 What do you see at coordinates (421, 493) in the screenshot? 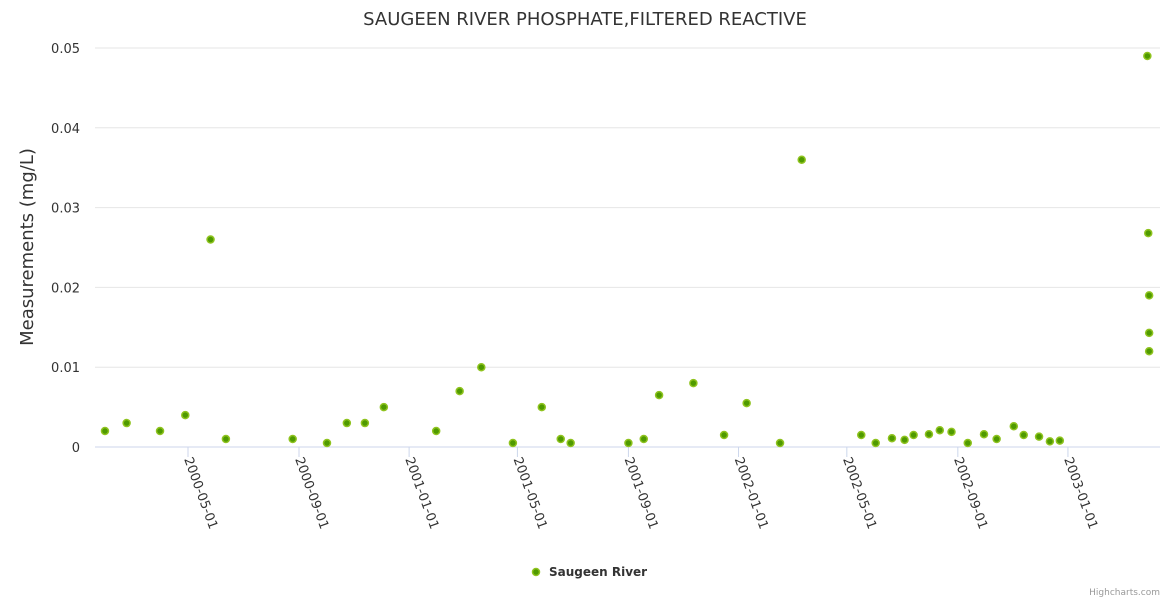
I see `x-tick-label: 2001-01-01` at bounding box center [421, 493].